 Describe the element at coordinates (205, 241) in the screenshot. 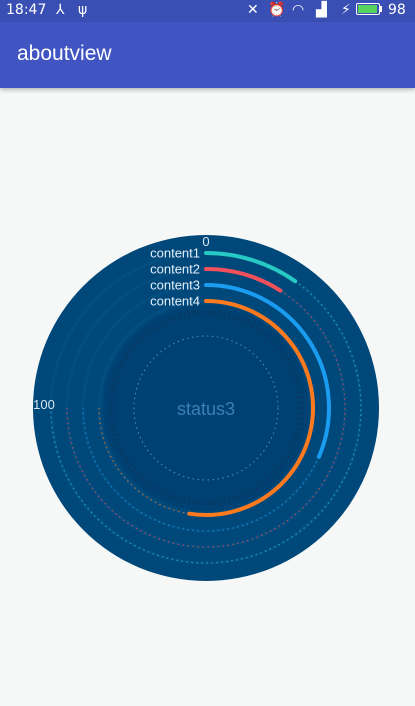

I see `scale-start-label: 0` at that location.